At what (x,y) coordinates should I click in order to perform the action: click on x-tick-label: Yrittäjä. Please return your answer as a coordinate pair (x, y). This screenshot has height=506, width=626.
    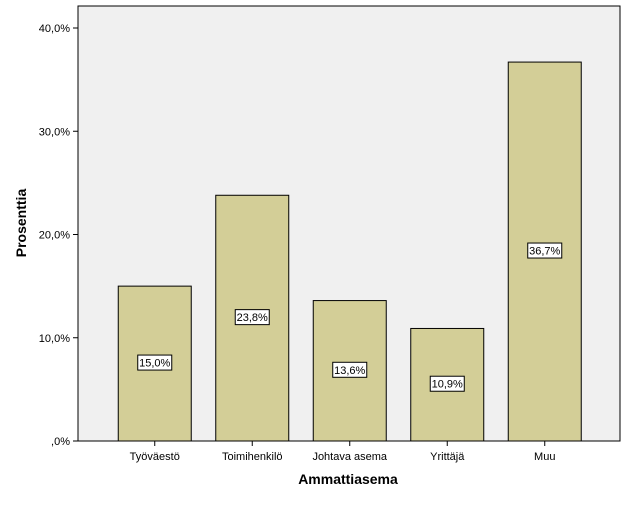
    Looking at the image, I should click on (447, 457).